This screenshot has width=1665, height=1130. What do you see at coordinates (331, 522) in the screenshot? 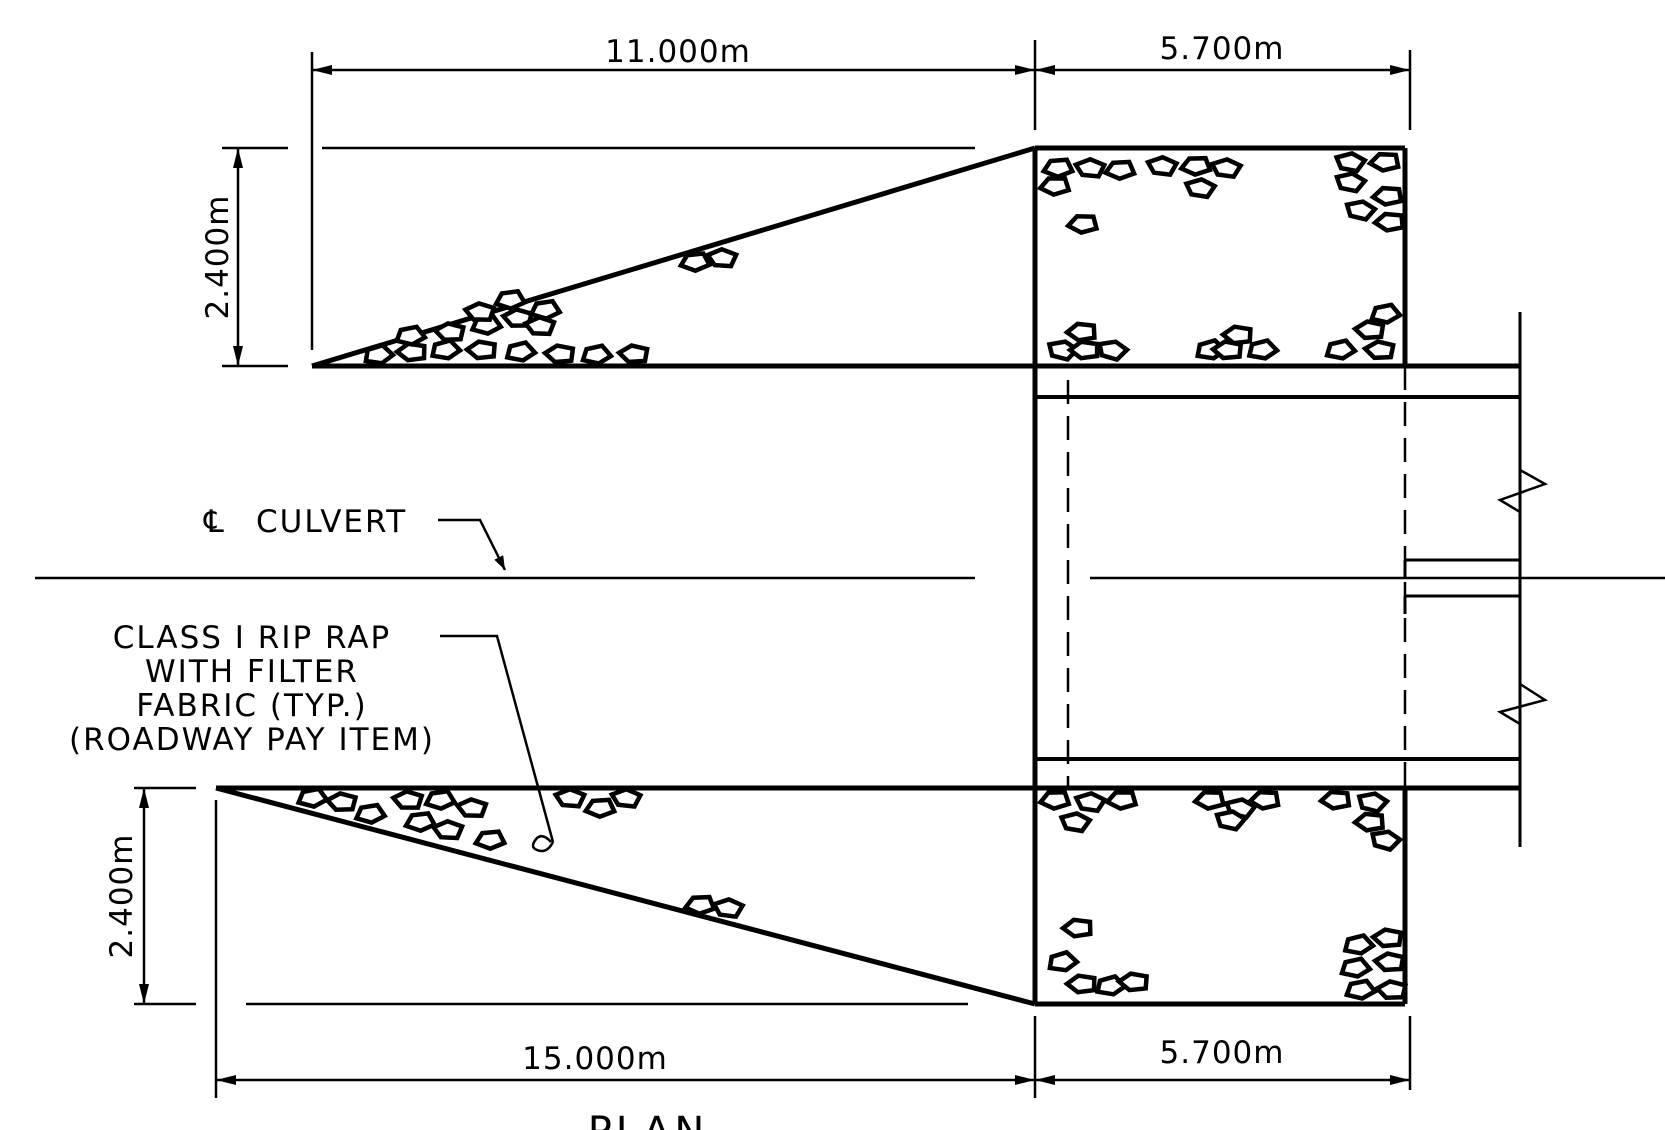
I see `centerline-label: CULVERT` at bounding box center [331, 522].